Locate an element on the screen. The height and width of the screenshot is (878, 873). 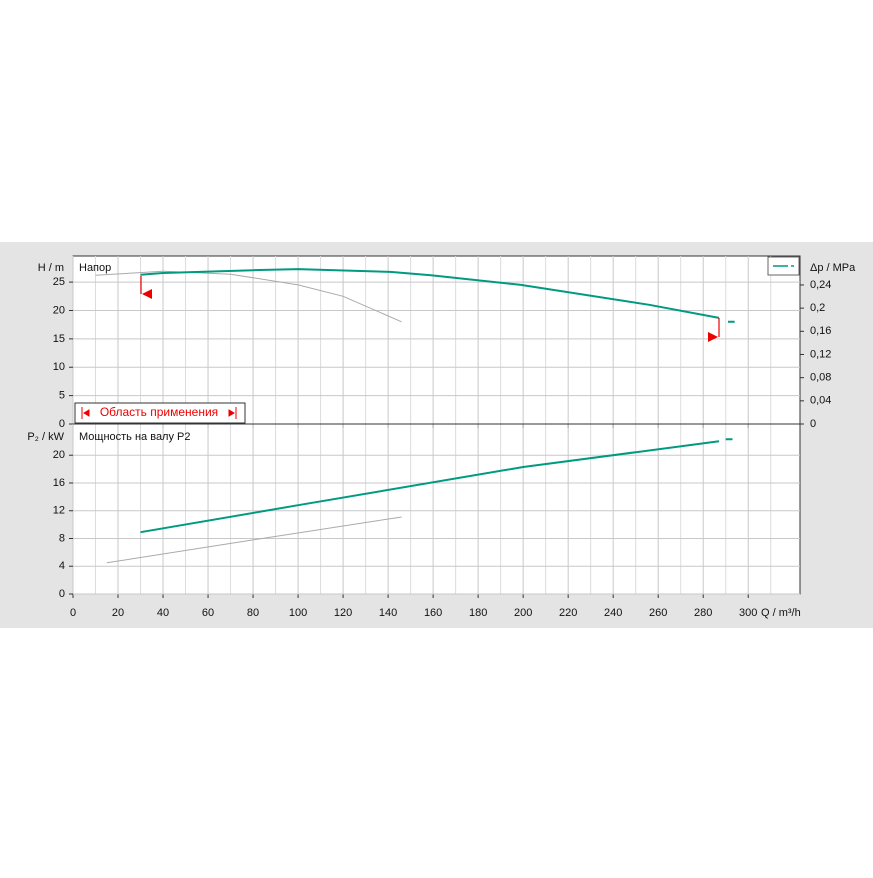
annotation: Область применения is located at coordinates (159, 412).